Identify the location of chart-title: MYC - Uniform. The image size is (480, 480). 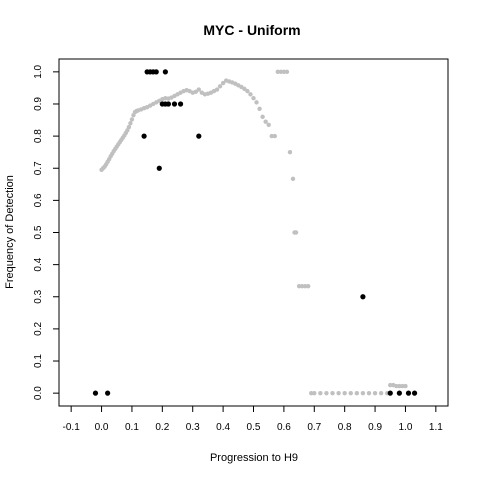
(251, 30).